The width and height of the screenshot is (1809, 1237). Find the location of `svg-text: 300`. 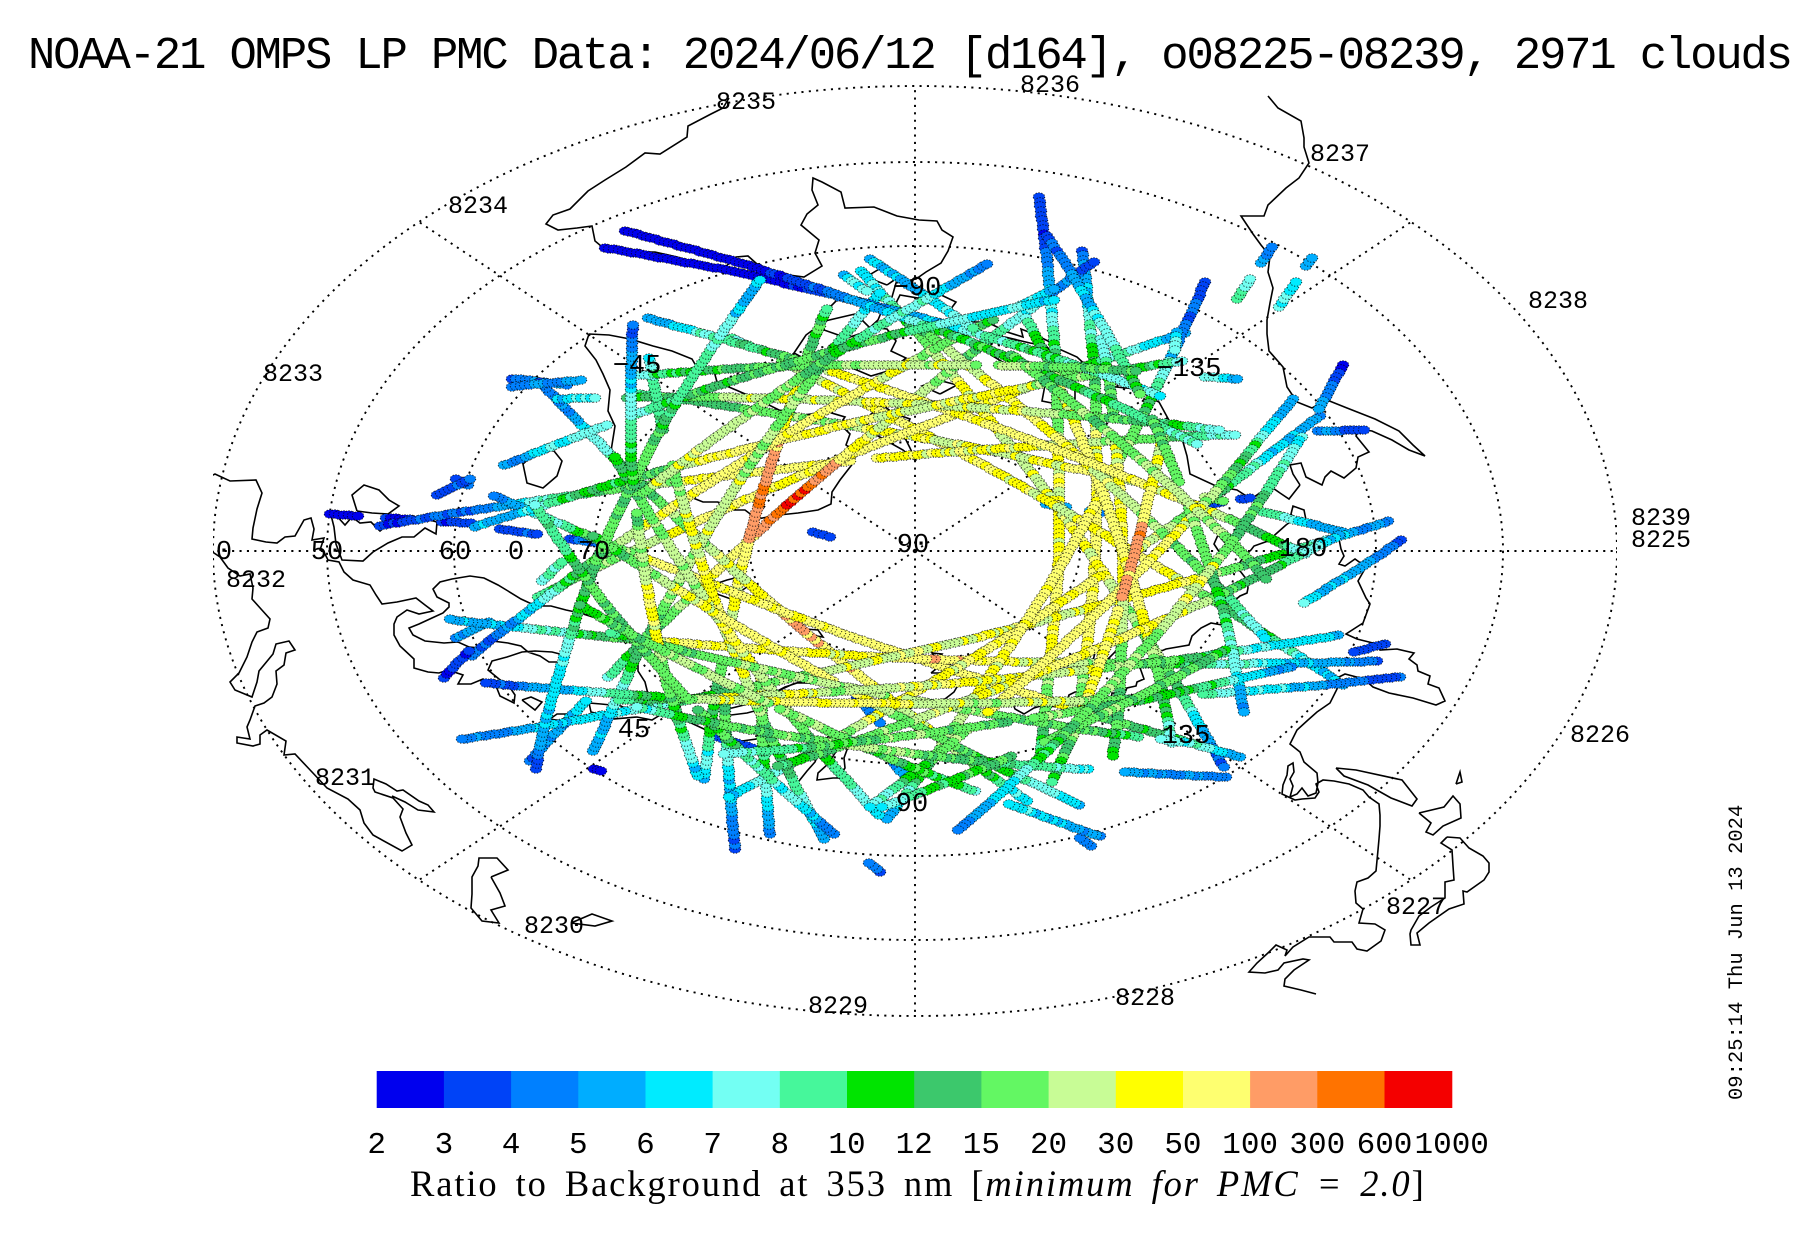

svg-text: 300 is located at coordinates (1317, 1145).